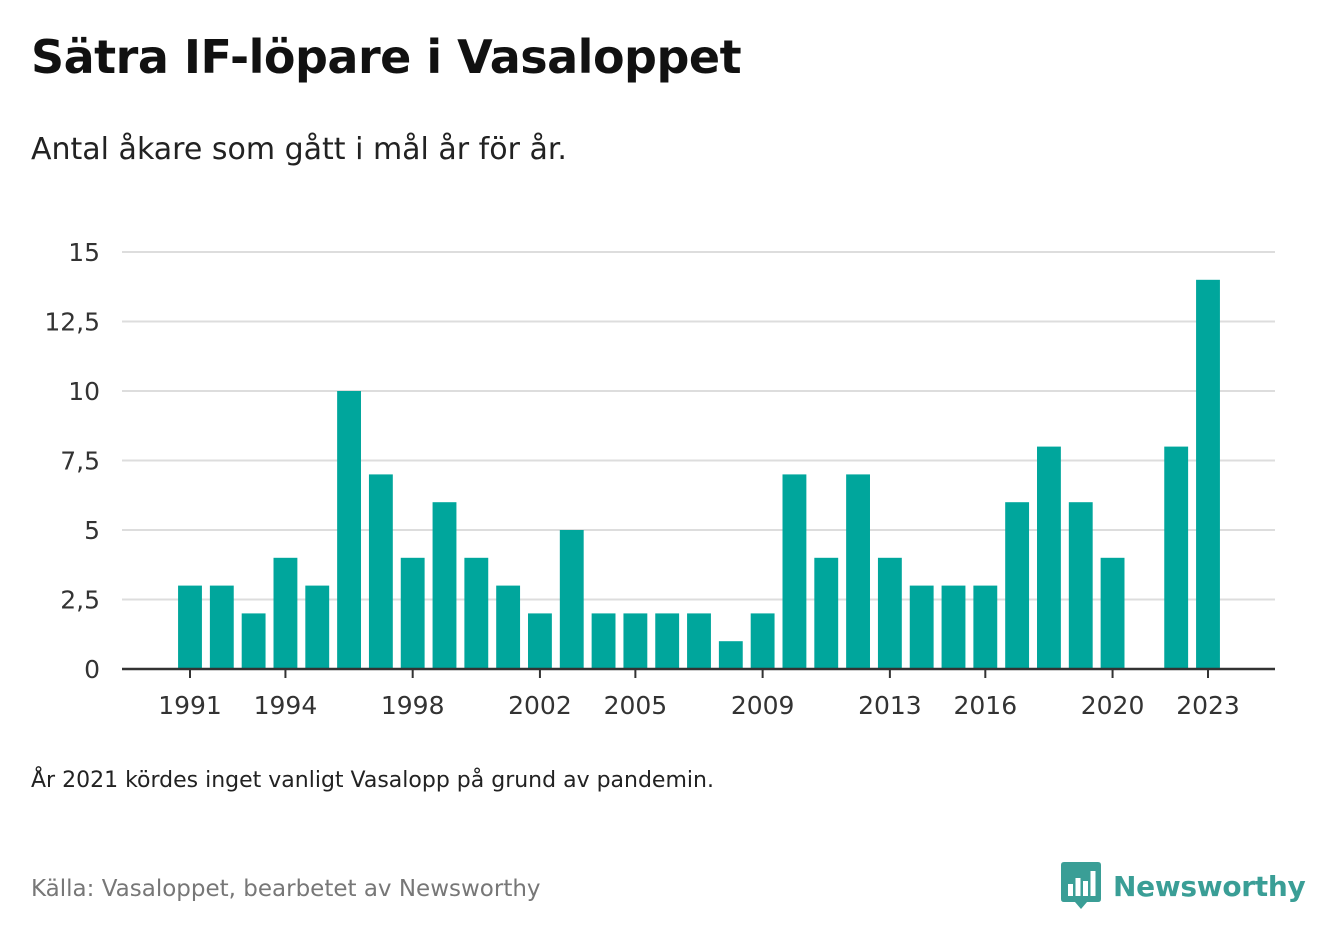  What do you see at coordinates (1208, 474) in the screenshot?
I see `bar-2023` at bounding box center [1208, 474].